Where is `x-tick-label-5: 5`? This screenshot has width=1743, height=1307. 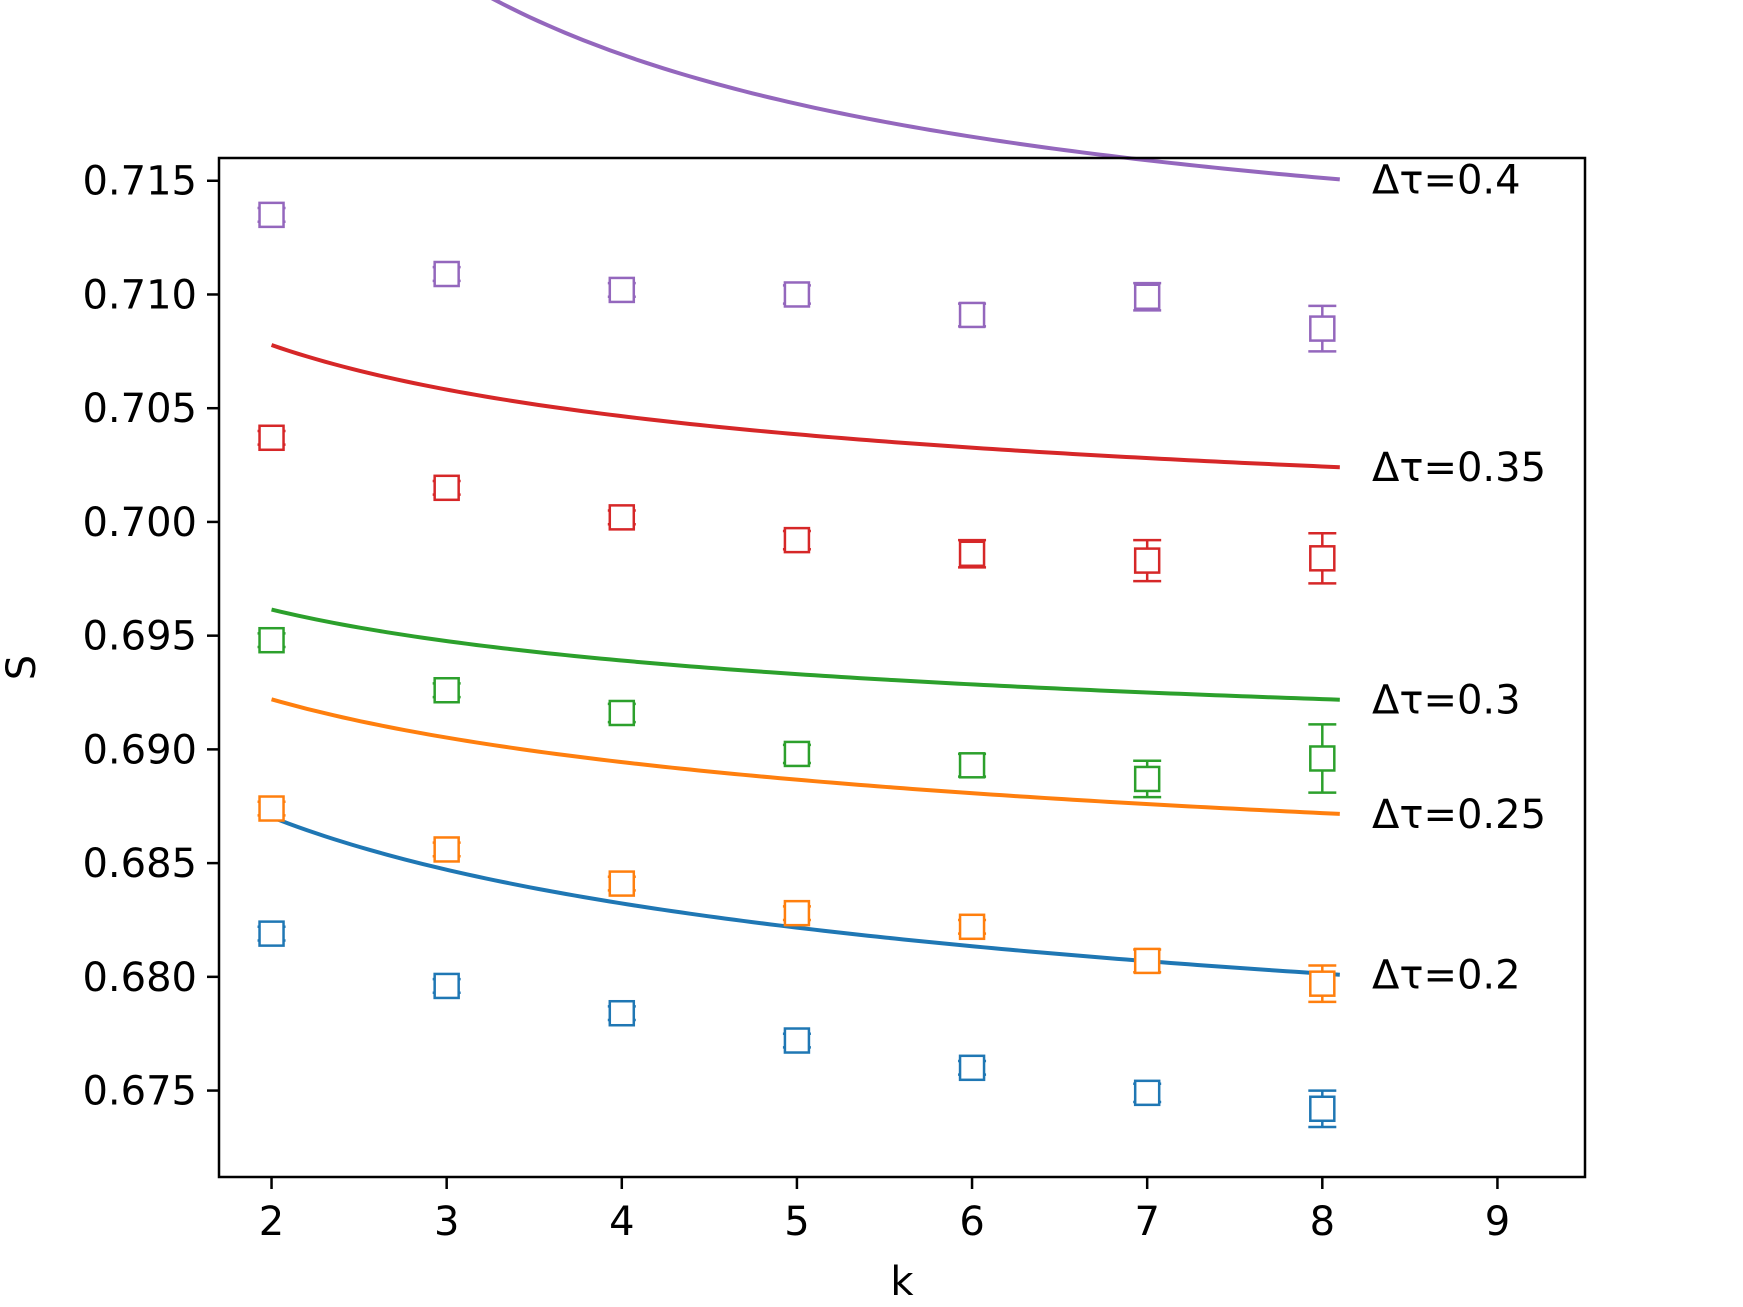 x-tick-label-5: 5 is located at coordinates (796, 1222).